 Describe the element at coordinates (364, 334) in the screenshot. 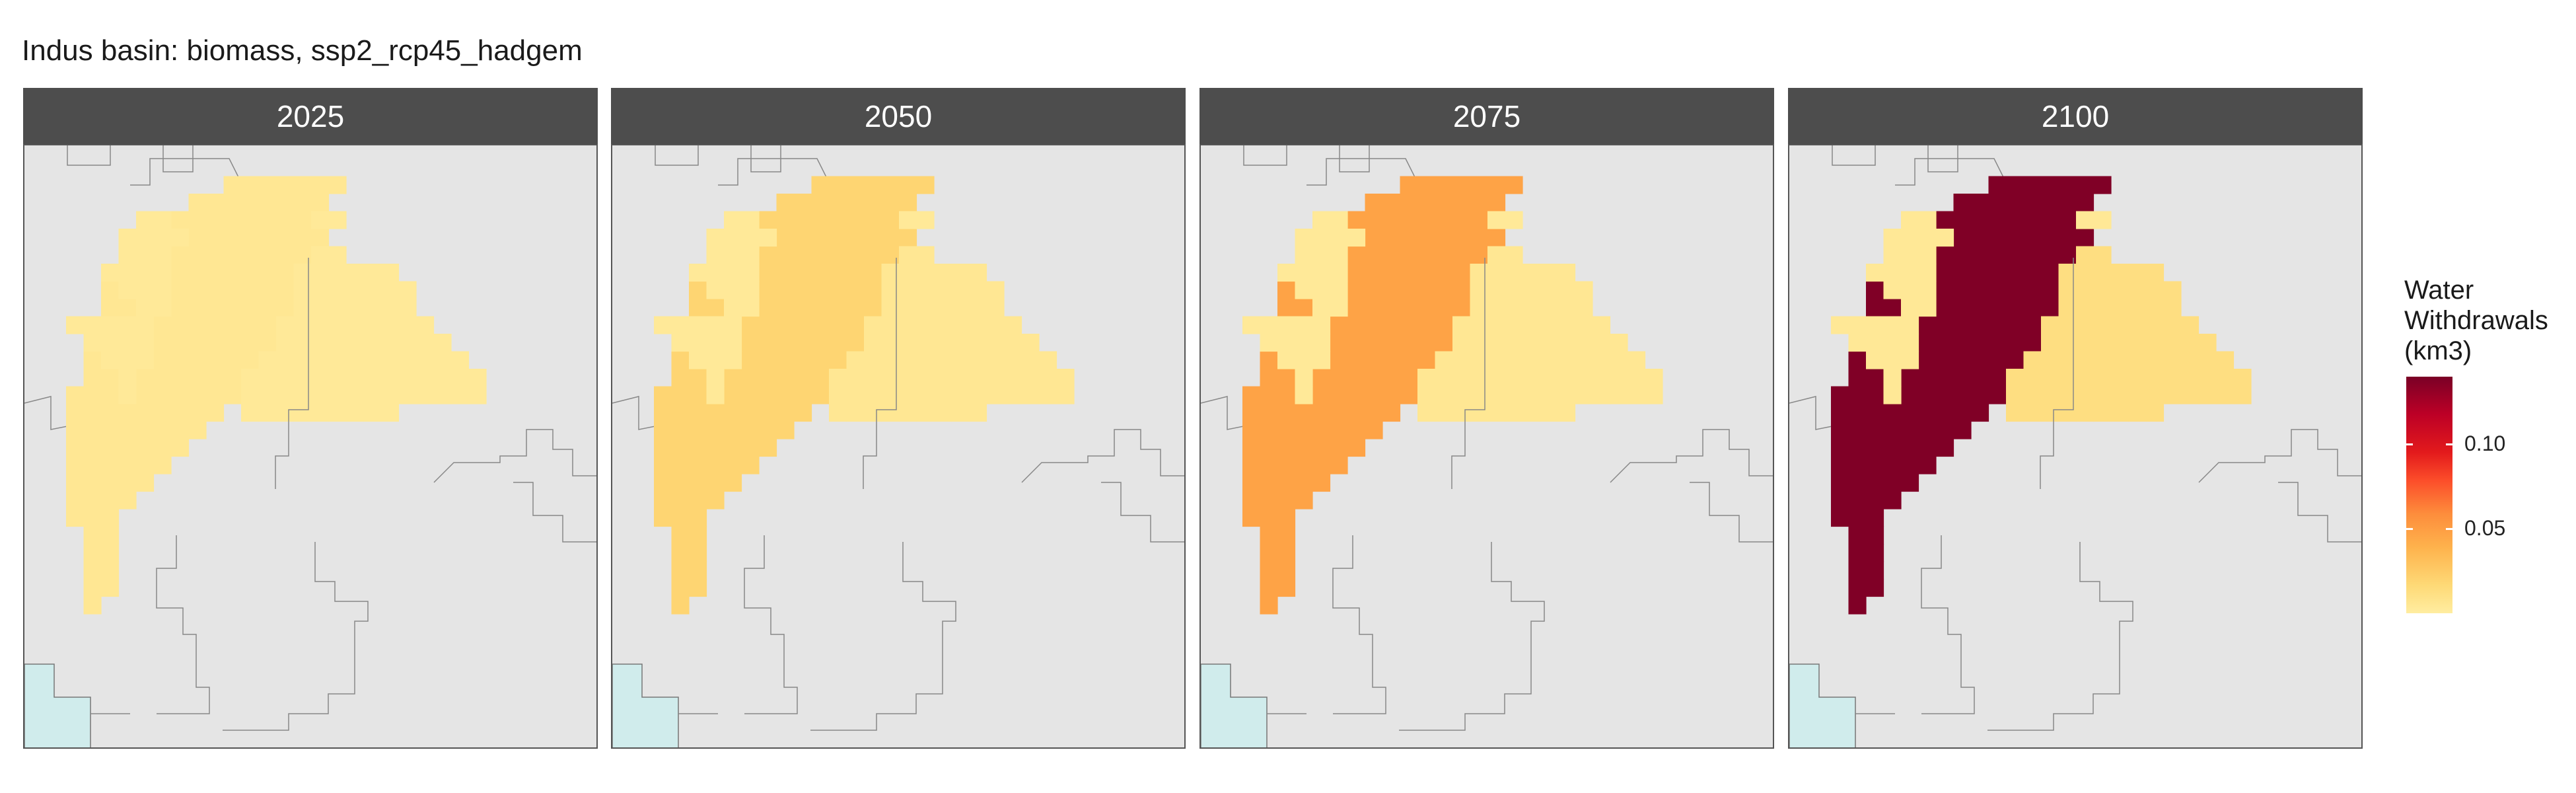

I see `region-east-2025` at that location.